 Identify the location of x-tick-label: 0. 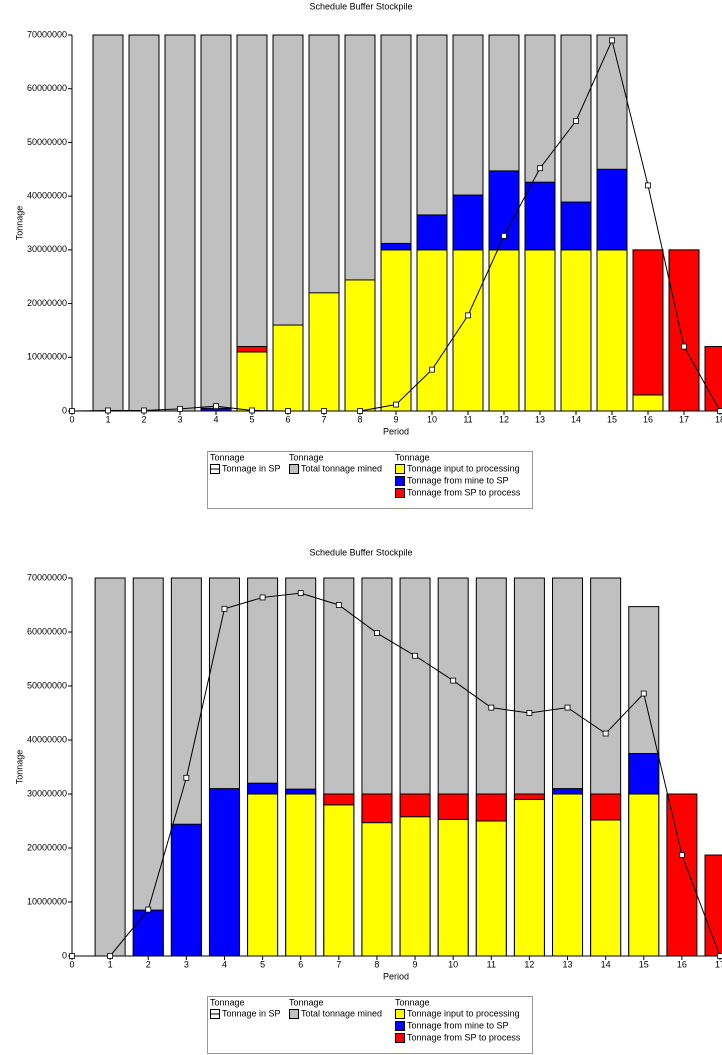
(71, 964).